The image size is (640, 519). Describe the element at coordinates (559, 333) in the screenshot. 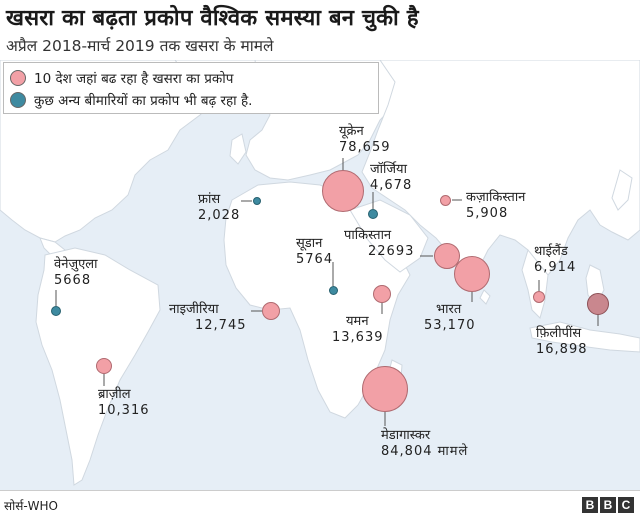

I see `label-philippines-name: फ़िलीपींस` at that location.